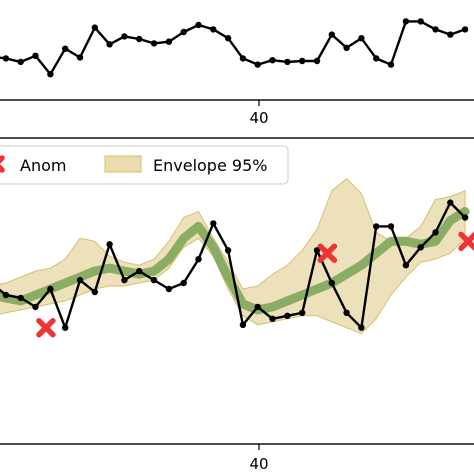  I want to click on top-series-line, so click(233, 48).